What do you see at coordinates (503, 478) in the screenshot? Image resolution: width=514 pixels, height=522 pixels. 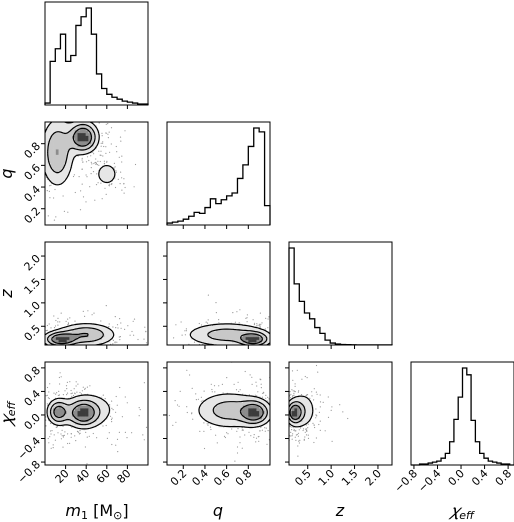 I see `x-tick-label: 0.8` at bounding box center [503, 478].